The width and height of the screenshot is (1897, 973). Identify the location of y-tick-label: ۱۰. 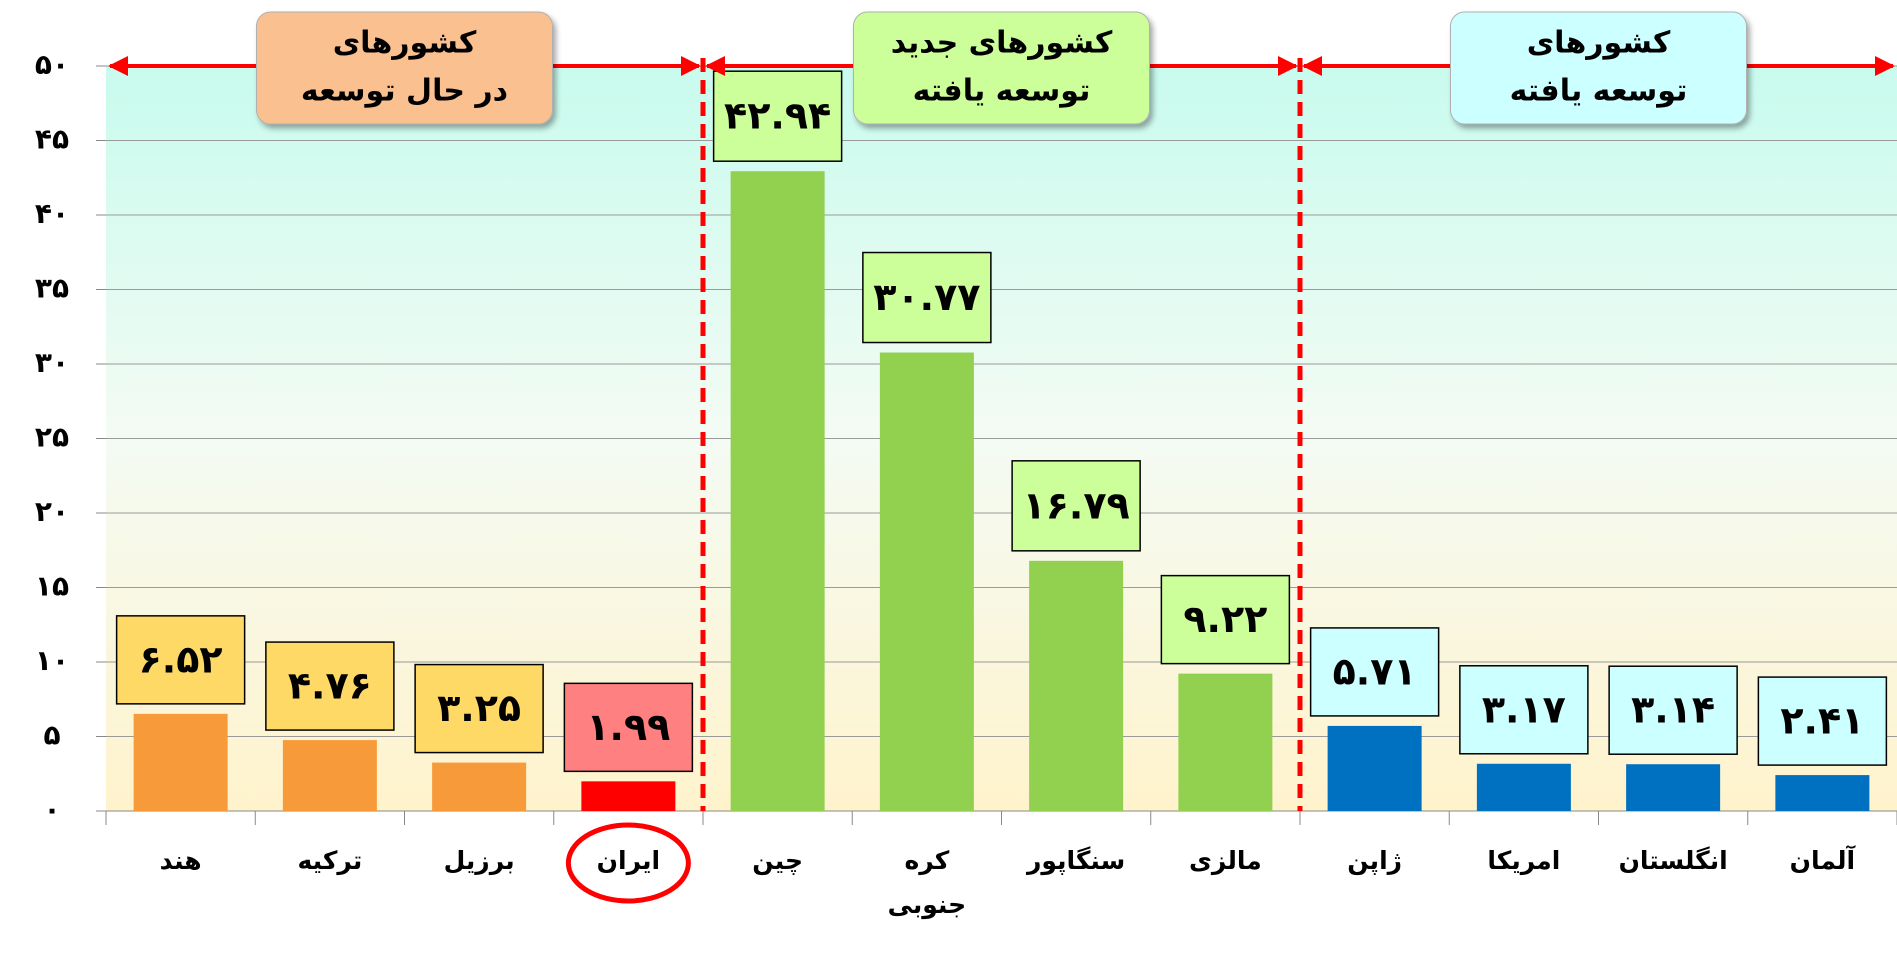
(52, 660).